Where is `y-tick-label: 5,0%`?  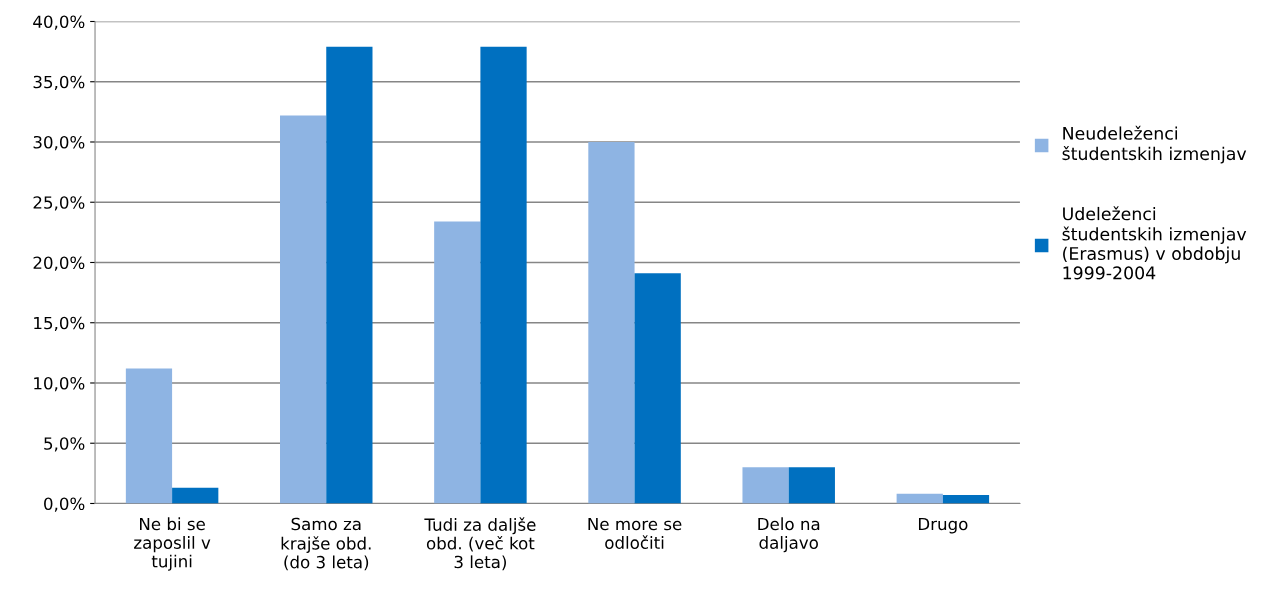
y-tick-label: 5,0% is located at coordinates (64, 444).